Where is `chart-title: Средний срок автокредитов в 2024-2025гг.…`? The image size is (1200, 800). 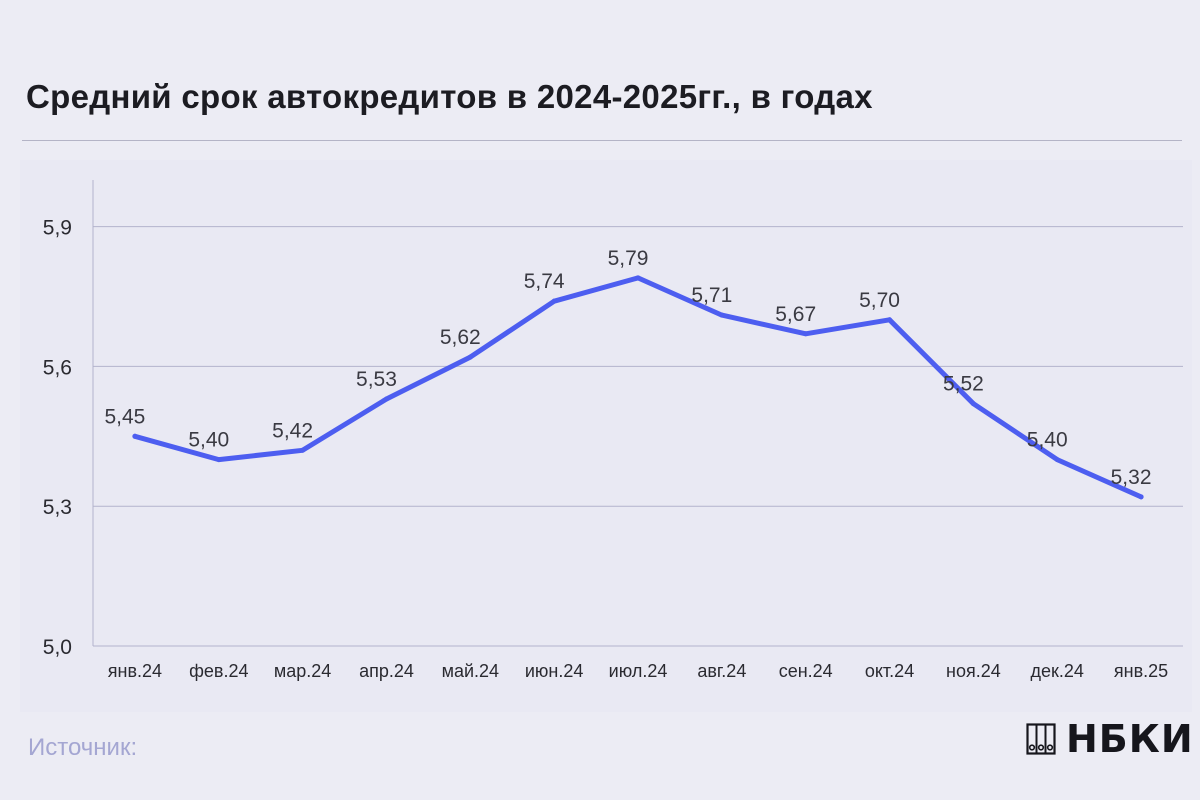 chart-title: Средний срок автокредитов в 2024-2025гг.… is located at coordinates (449, 96).